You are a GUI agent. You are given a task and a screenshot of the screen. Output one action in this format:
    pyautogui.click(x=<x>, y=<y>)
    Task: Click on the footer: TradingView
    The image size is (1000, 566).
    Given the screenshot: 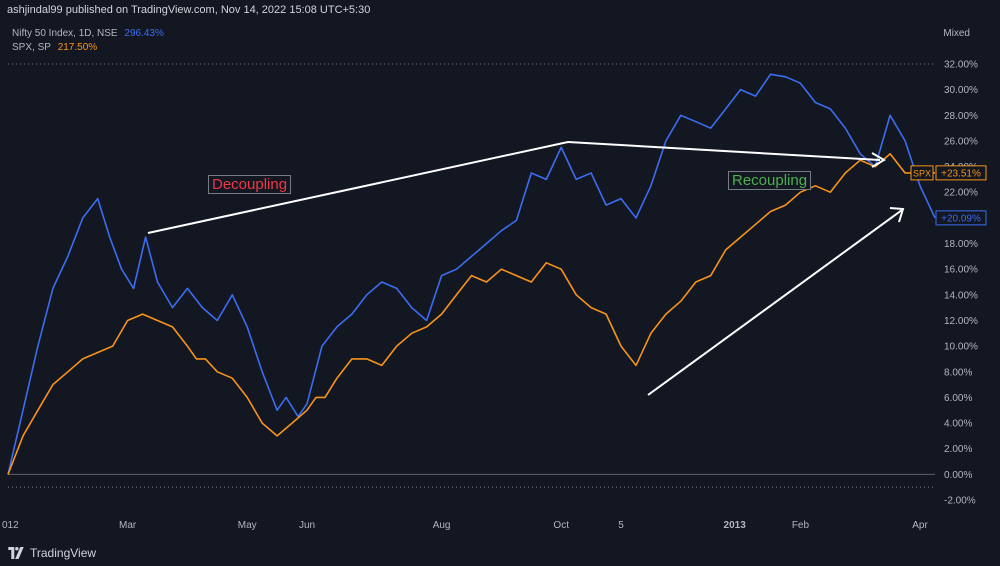 What is the action you would take?
    pyautogui.click(x=52, y=553)
    